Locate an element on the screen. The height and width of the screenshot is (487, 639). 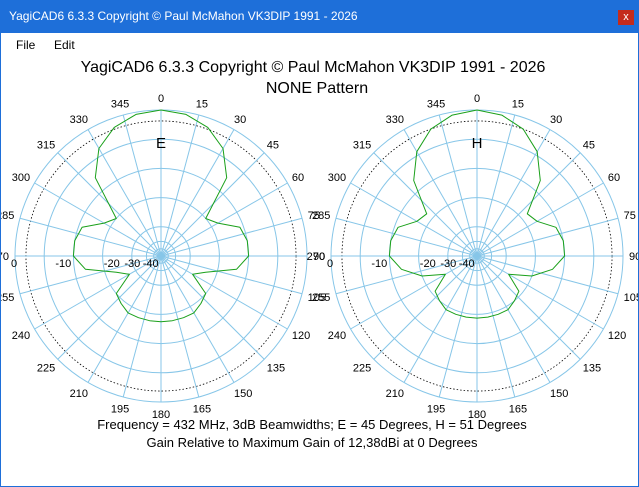
angle-label: 315 is located at coordinates (46, 145).